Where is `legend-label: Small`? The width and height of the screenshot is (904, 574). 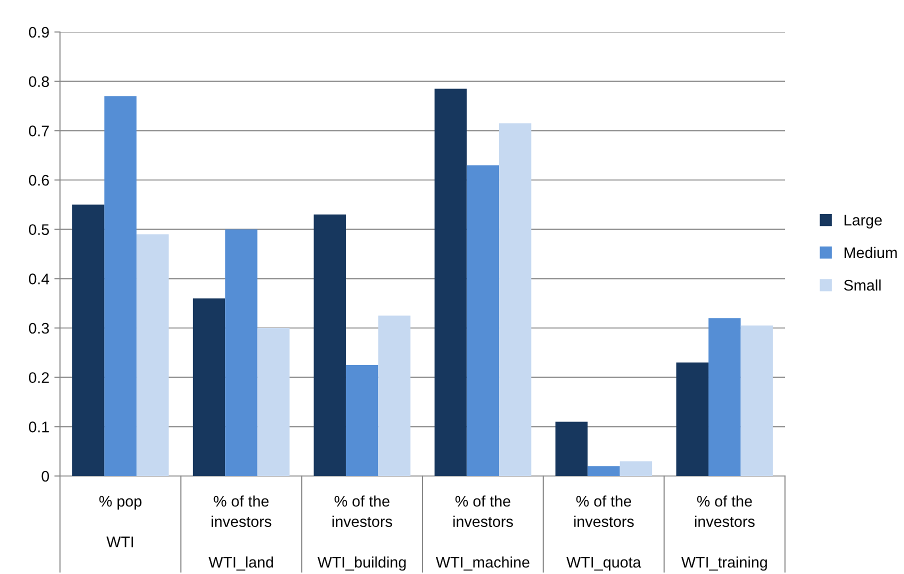
legend-label: Small is located at coordinates (862, 285).